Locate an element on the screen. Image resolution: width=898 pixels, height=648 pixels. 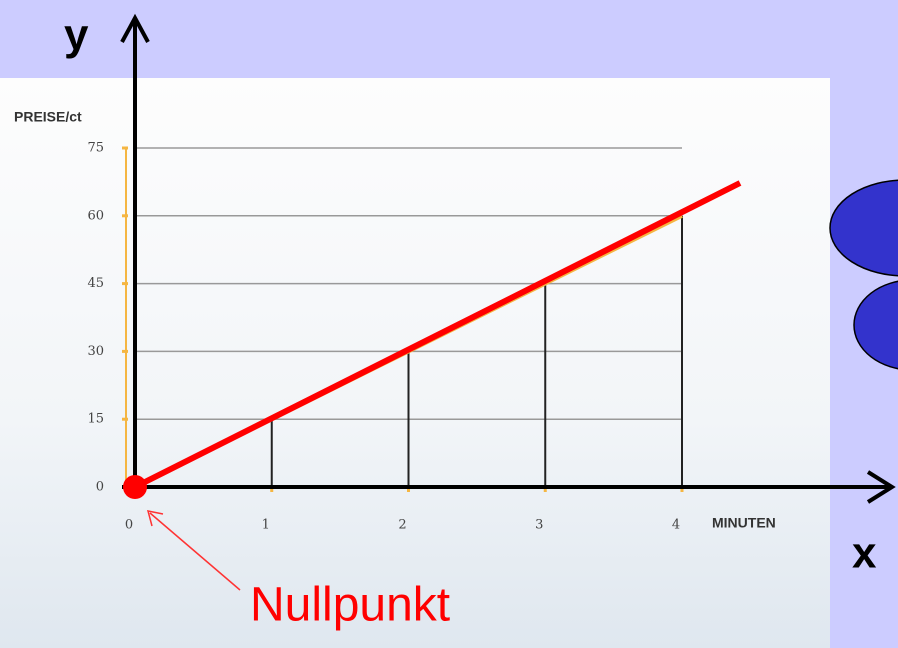
x-tick-label: 2 is located at coordinates (402, 525).